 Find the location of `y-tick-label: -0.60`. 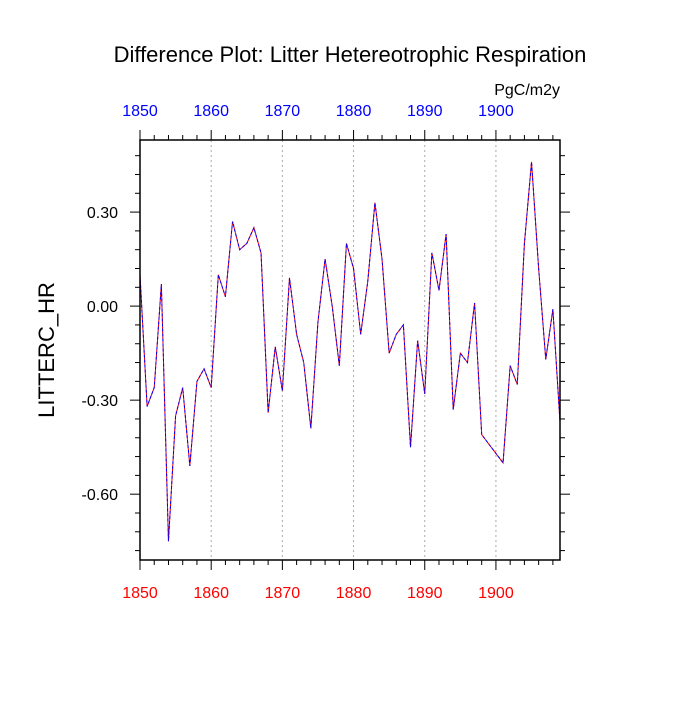

y-tick-label: -0.60 is located at coordinates (100, 495).